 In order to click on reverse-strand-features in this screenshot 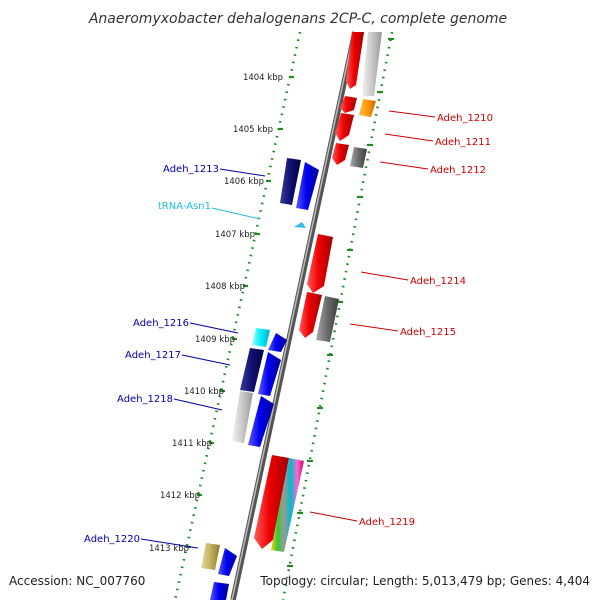, I will do `click(260, 379)`.